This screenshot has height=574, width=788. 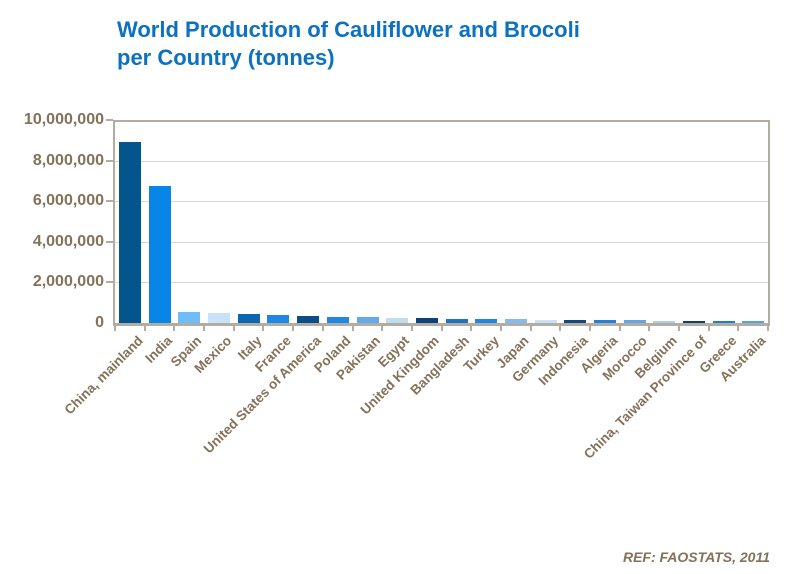 What do you see at coordinates (68, 241) in the screenshot?
I see `y-axis-label: 4,000,000` at bounding box center [68, 241].